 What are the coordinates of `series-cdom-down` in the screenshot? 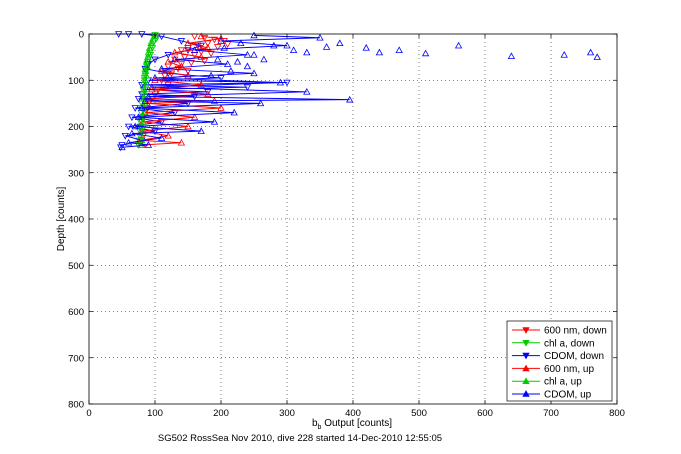 It's located at (203, 91).